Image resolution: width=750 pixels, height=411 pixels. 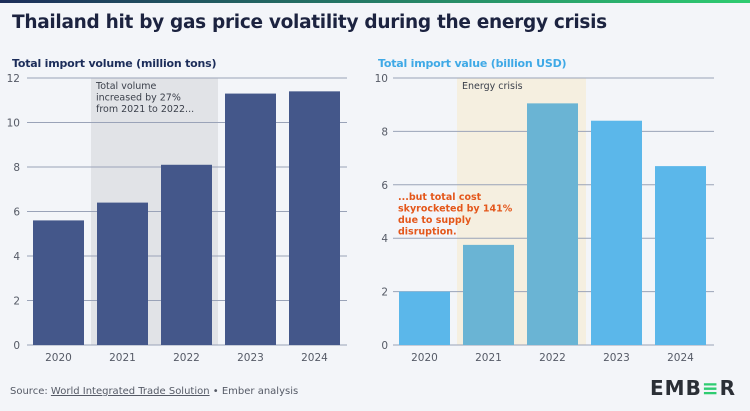 What do you see at coordinates (138, 98) in the screenshot?
I see `annotation-line: increased by 27%` at bounding box center [138, 98].